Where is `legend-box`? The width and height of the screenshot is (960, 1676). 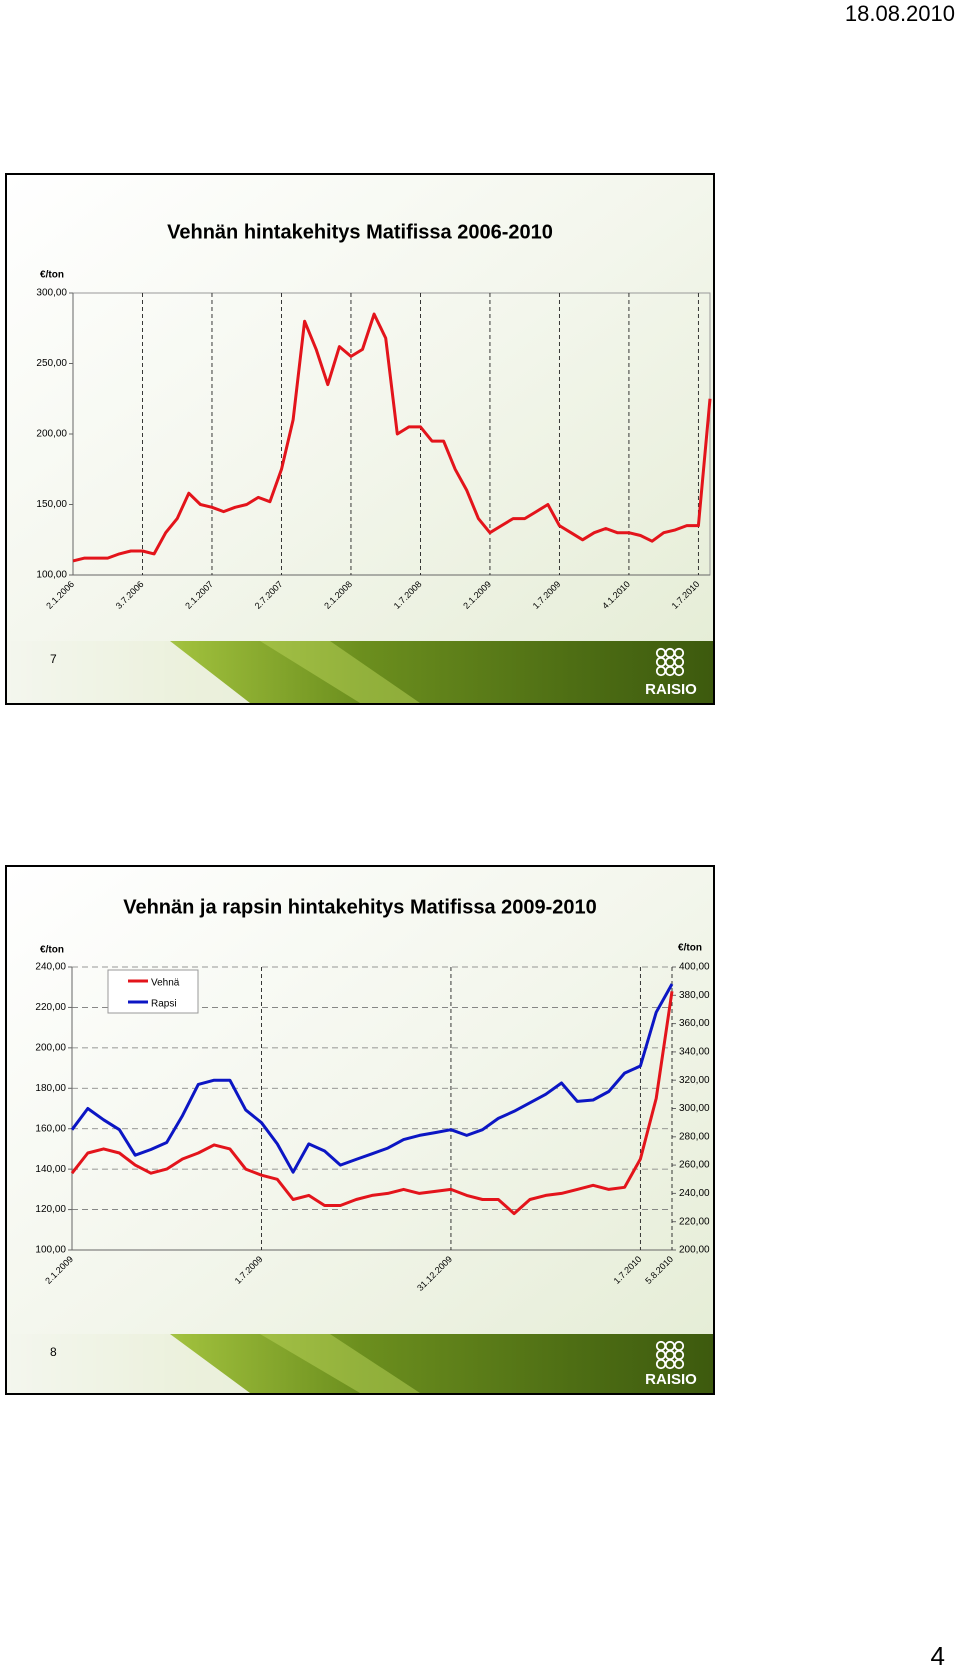 legend-box is located at coordinates (153, 991).